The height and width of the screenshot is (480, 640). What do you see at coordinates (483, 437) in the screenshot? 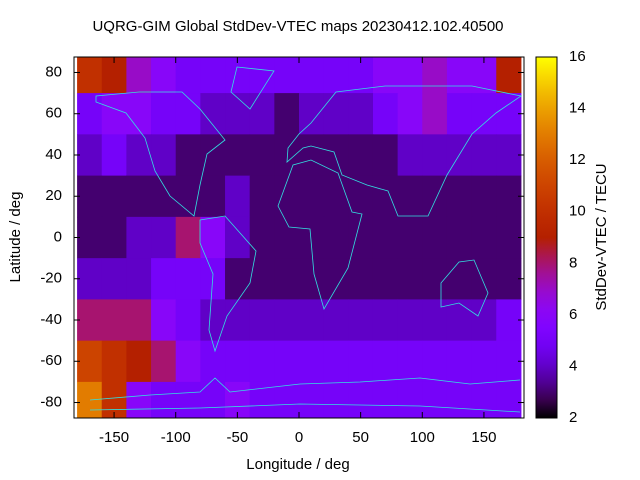
I see `x-tick-label: 150` at bounding box center [483, 437].